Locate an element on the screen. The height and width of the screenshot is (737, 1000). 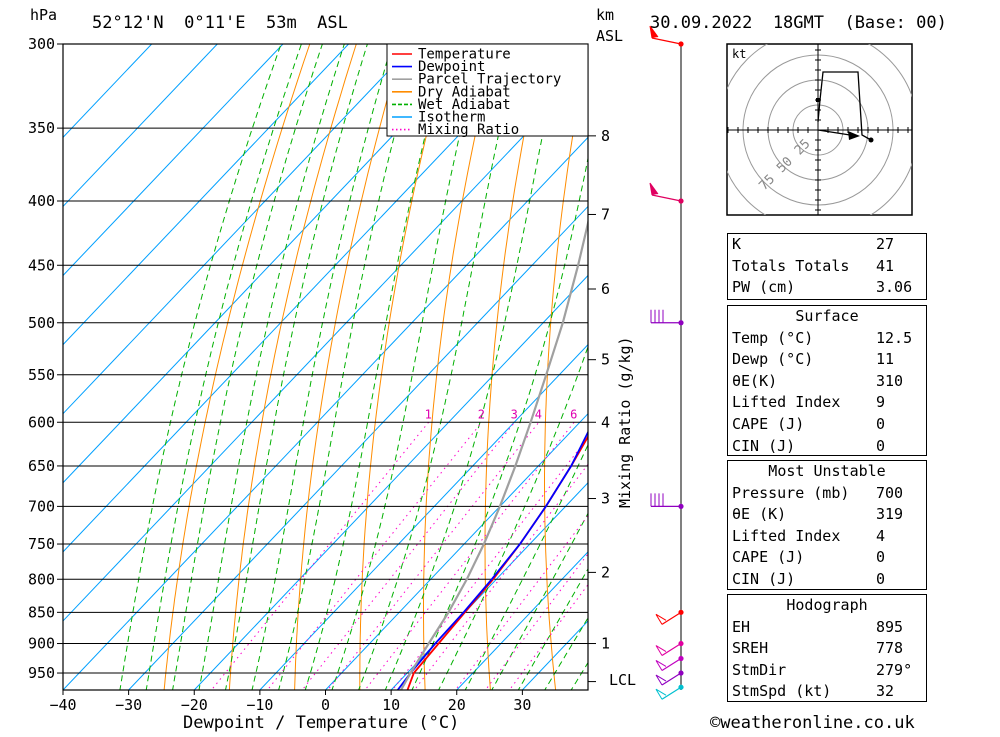
index-row: EH 895 is located at coordinates (827, 628).